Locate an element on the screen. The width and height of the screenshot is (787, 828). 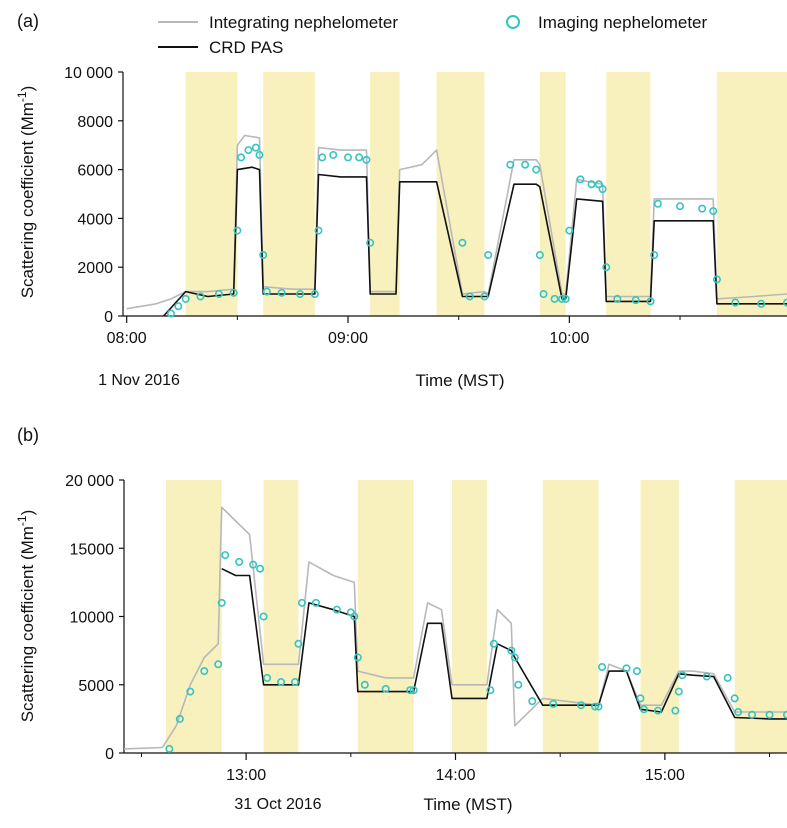
y-tick-label: 0 is located at coordinates (109, 754).